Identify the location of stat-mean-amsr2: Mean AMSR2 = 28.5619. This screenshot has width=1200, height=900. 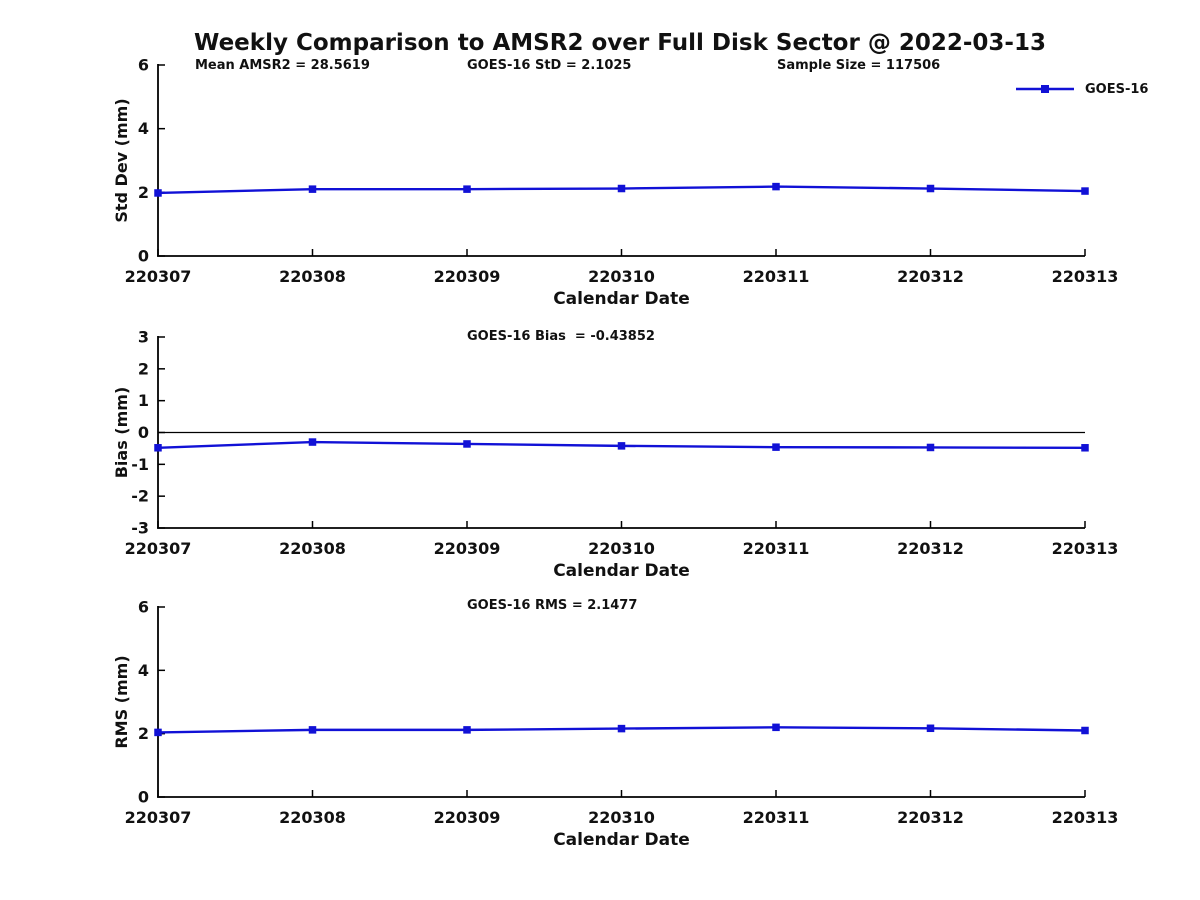
(282, 65).